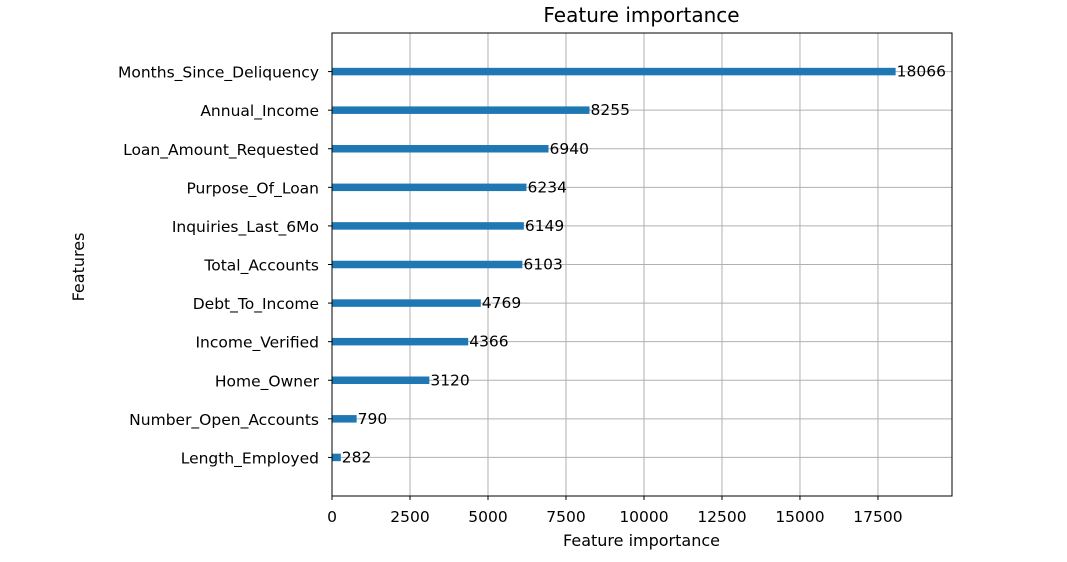  Describe the element at coordinates (252, 188) in the screenshot. I see `y-tick-label: Purpose_Of_Loan` at that location.